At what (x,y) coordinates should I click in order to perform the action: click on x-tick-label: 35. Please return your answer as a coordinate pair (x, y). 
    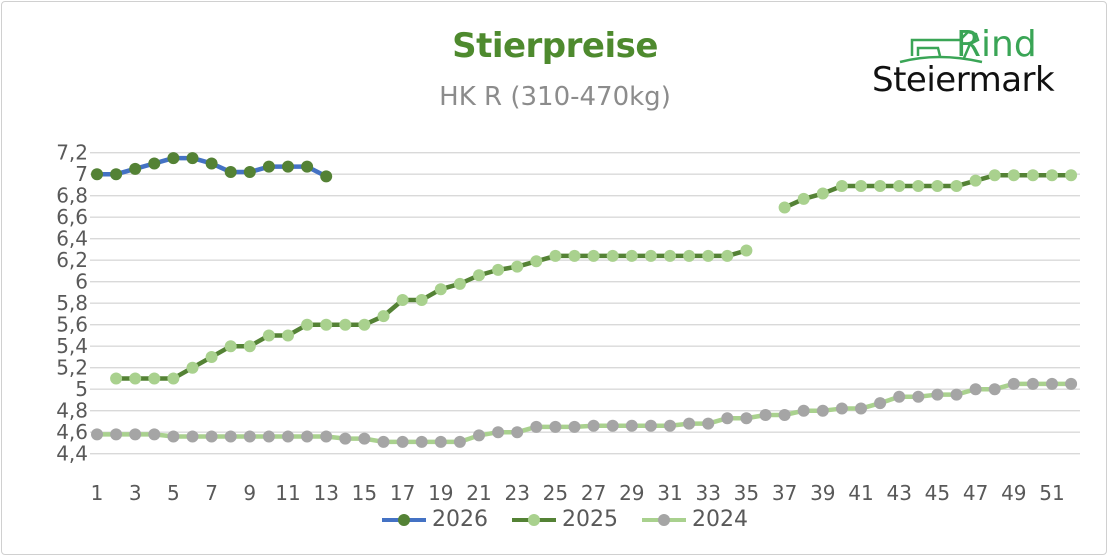
    Looking at the image, I should click on (746, 493).